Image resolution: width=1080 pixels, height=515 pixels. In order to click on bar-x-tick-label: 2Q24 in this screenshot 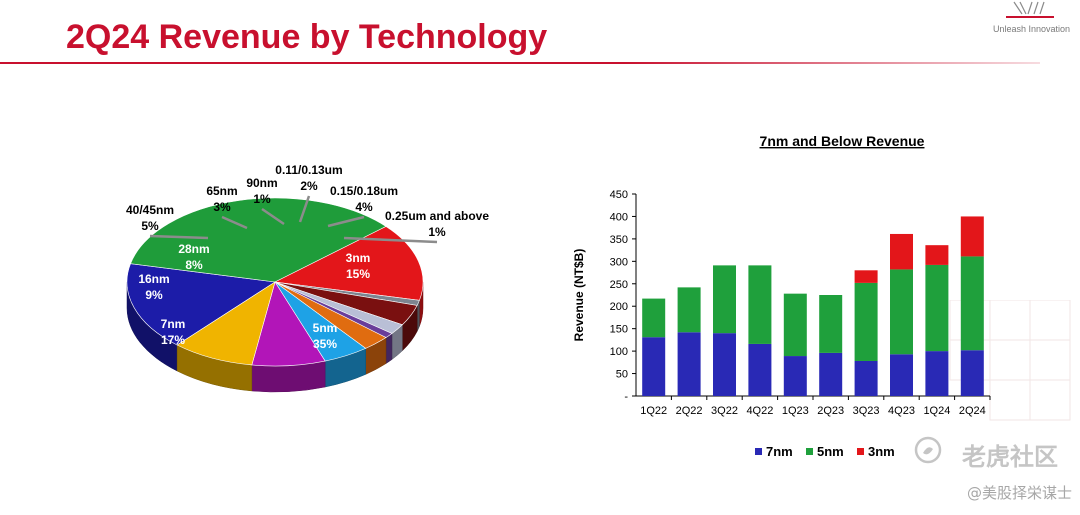, I will do `click(972, 411)`.